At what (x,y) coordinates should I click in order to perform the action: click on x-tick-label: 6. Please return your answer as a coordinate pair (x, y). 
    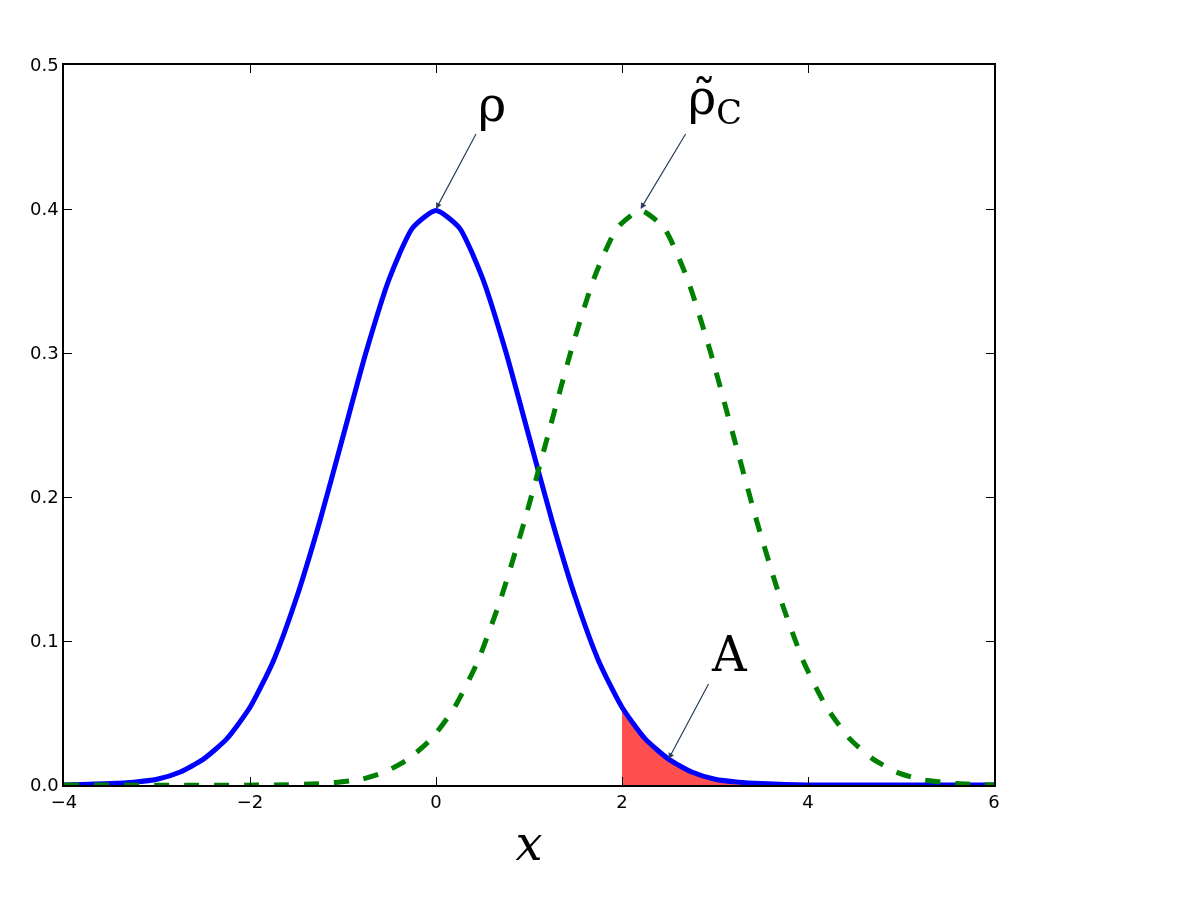
    Looking at the image, I should click on (994, 802).